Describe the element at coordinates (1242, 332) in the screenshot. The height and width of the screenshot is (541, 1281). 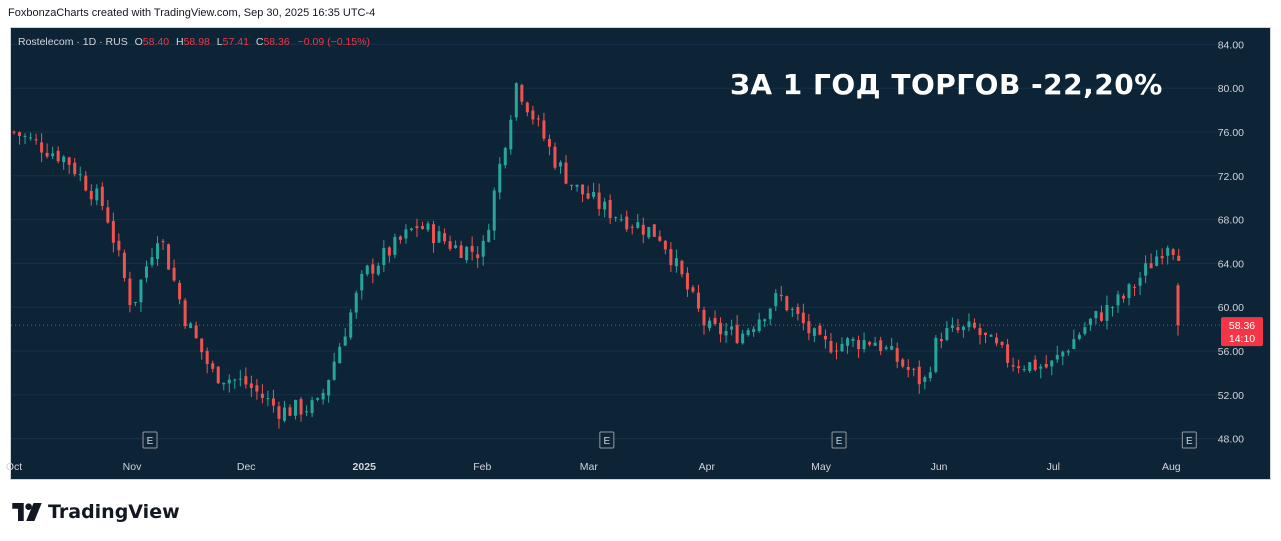
I see `last-price-tag` at that location.